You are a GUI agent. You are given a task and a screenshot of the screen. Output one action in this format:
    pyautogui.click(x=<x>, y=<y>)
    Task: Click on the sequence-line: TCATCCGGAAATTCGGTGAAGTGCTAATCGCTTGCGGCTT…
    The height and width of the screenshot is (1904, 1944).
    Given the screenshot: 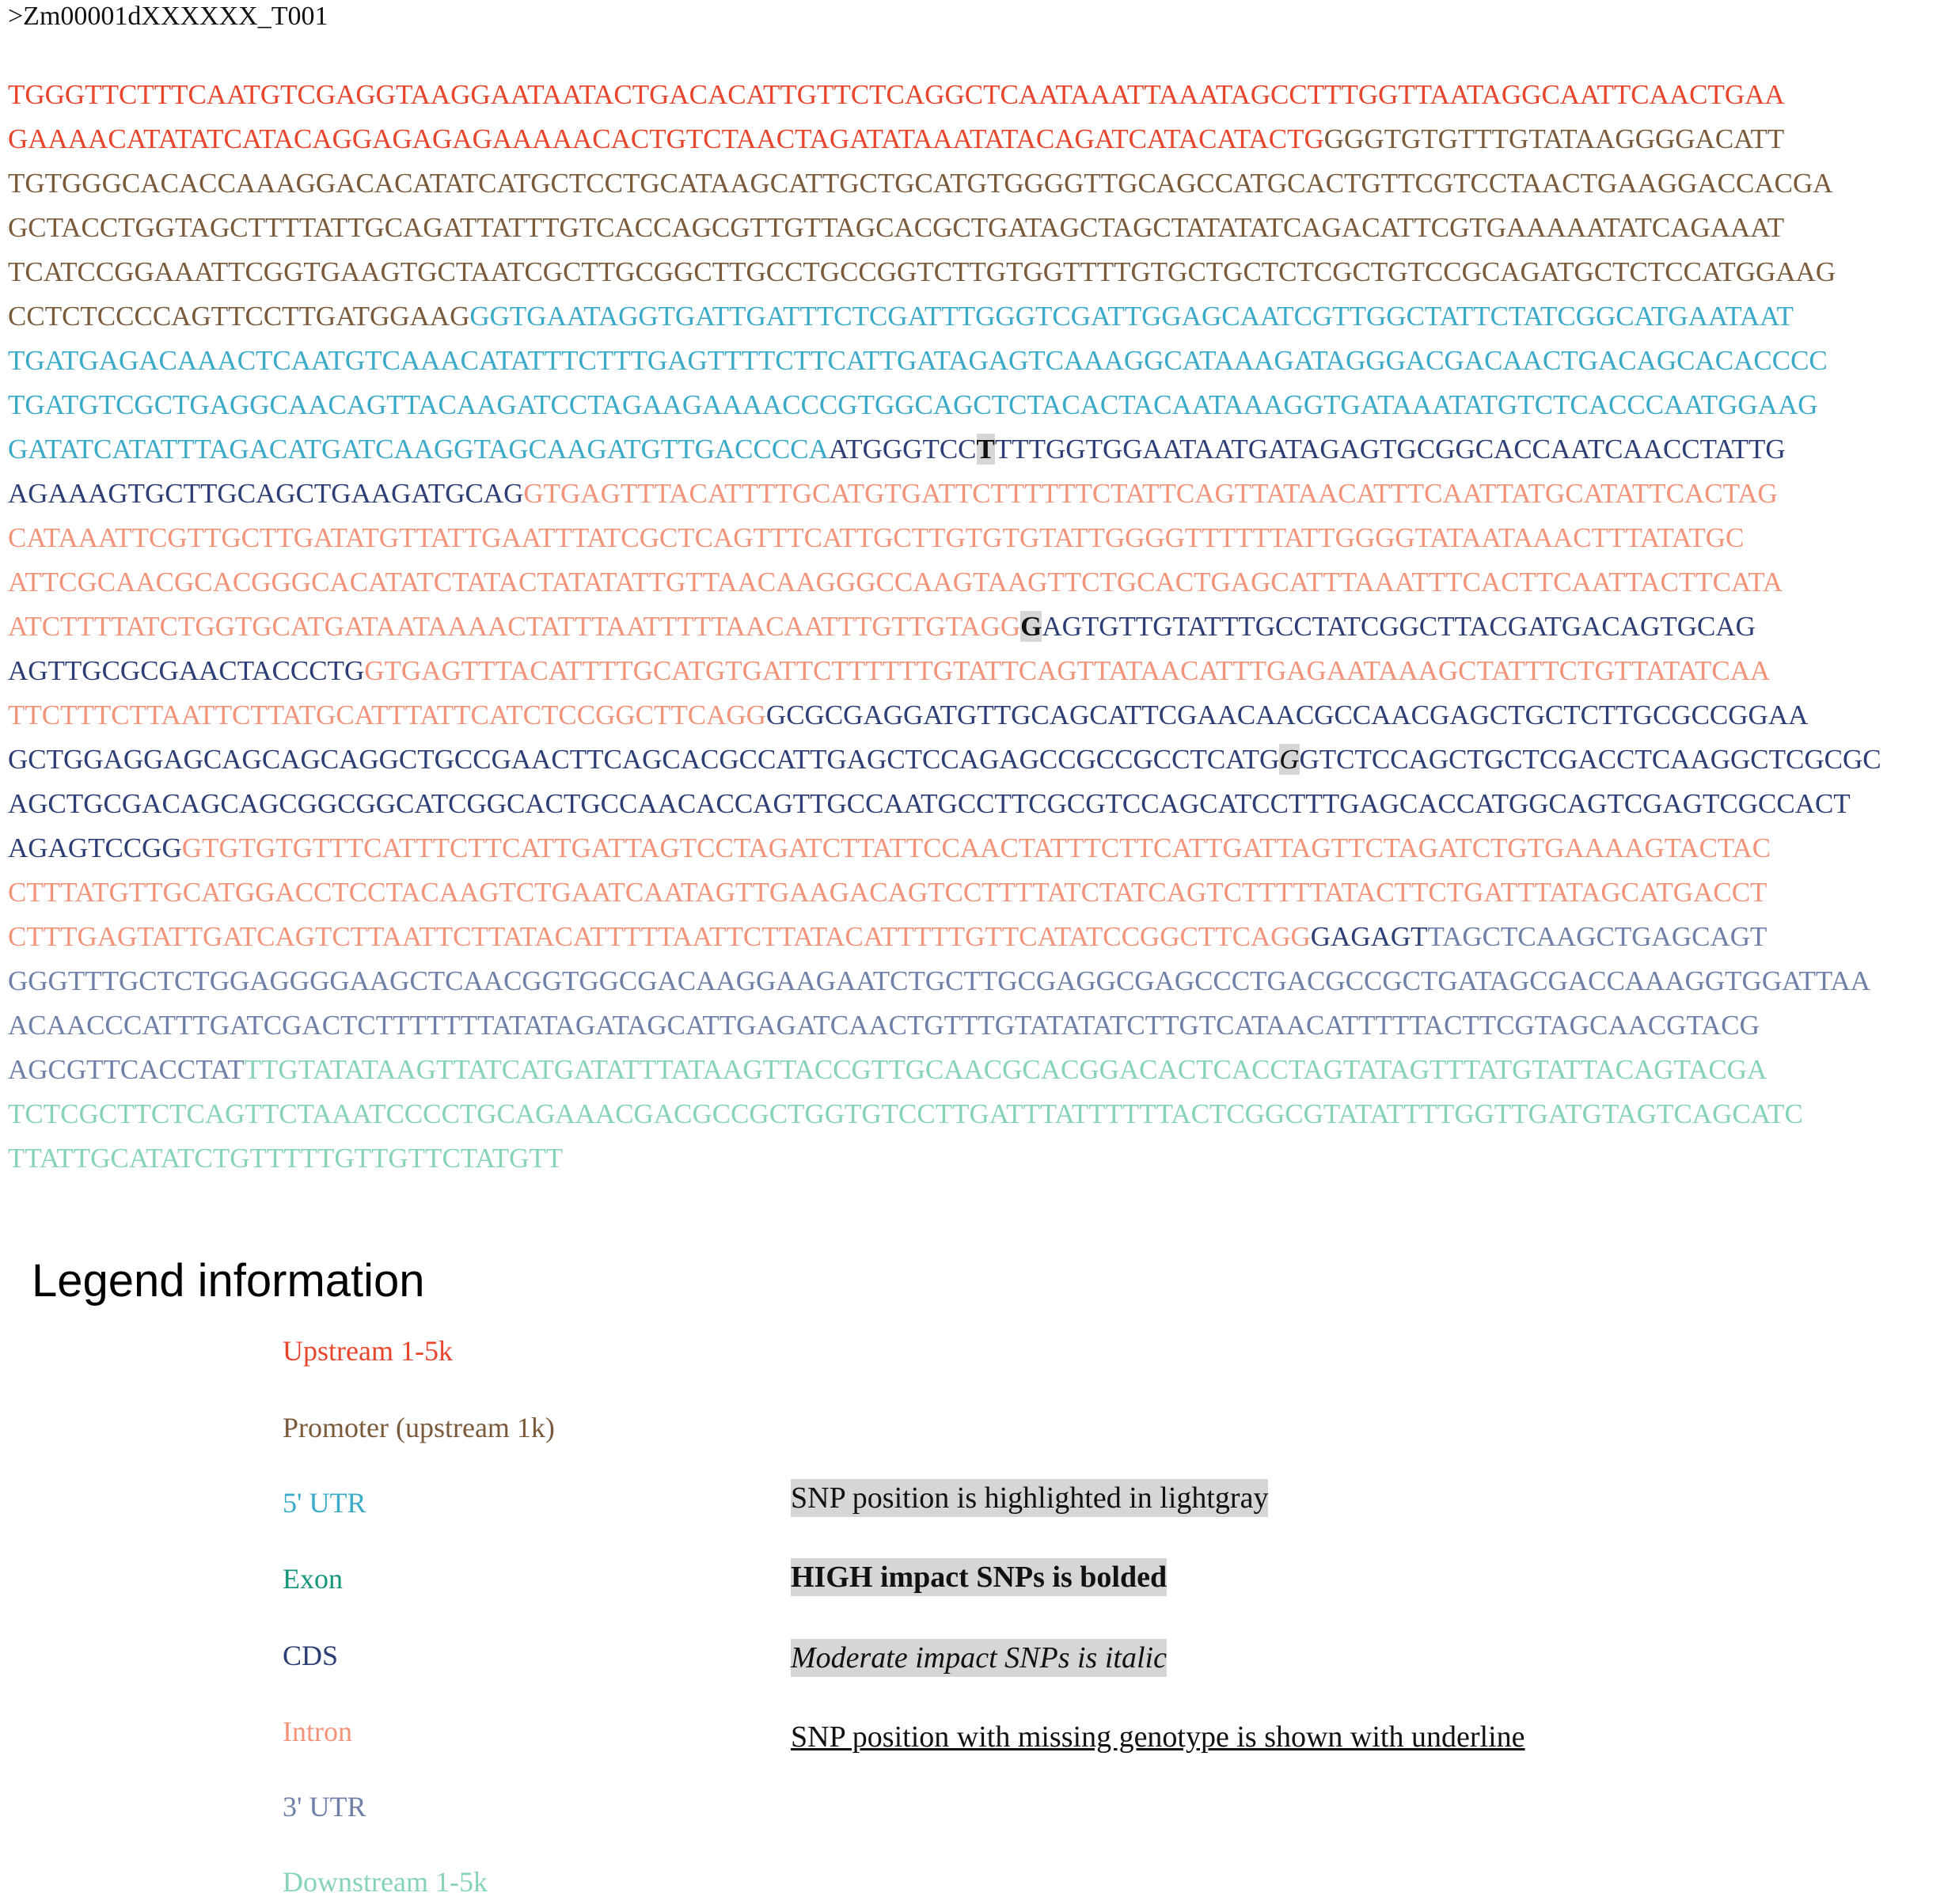 What is the action you would take?
    pyautogui.click(x=944, y=272)
    